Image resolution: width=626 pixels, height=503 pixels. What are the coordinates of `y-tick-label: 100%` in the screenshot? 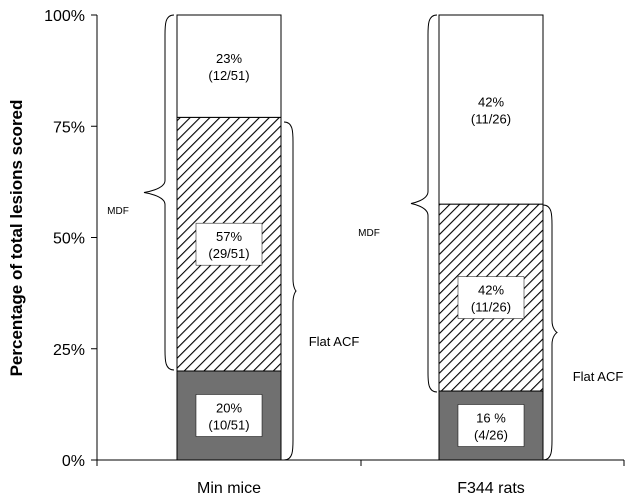 It's located at (64, 16).